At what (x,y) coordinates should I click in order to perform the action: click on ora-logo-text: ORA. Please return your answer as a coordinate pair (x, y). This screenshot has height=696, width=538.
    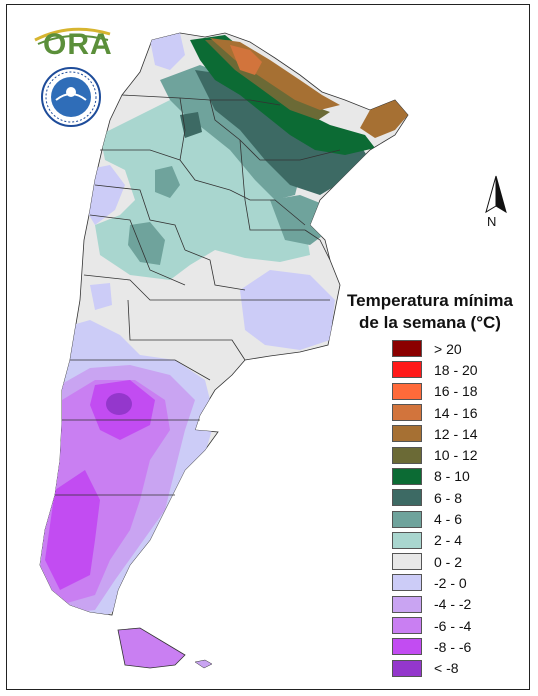
    Looking at the image, I should click on (78, 44).